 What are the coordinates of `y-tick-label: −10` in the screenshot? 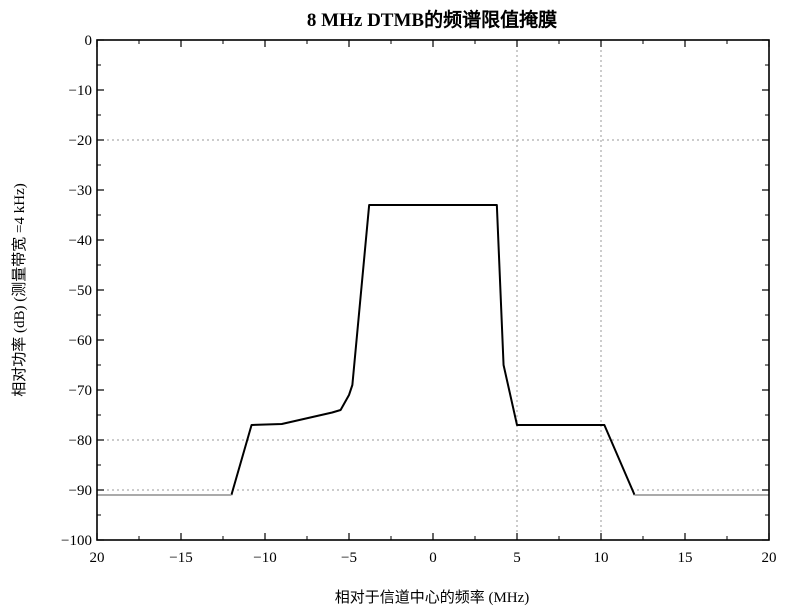 It's located at (80, 91).